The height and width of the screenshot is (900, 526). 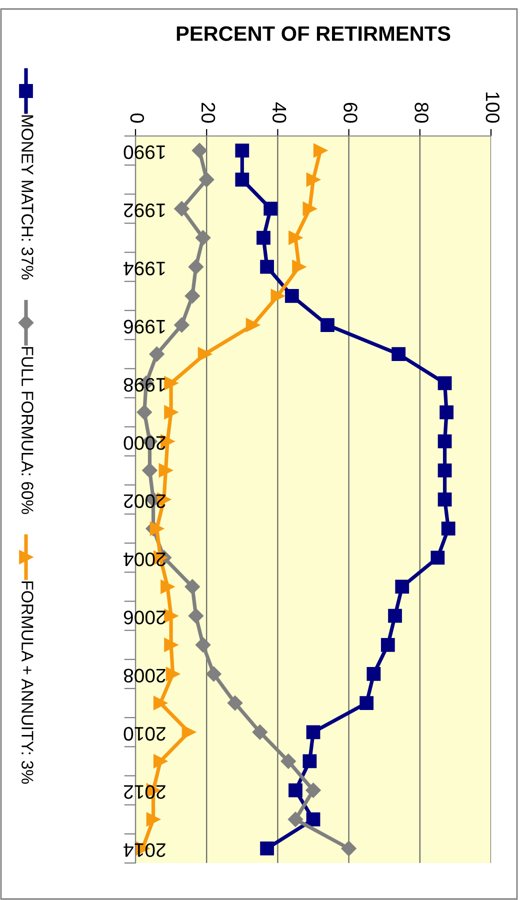 I want to click on x-tick-label: 80, so click(x=421, y=112).